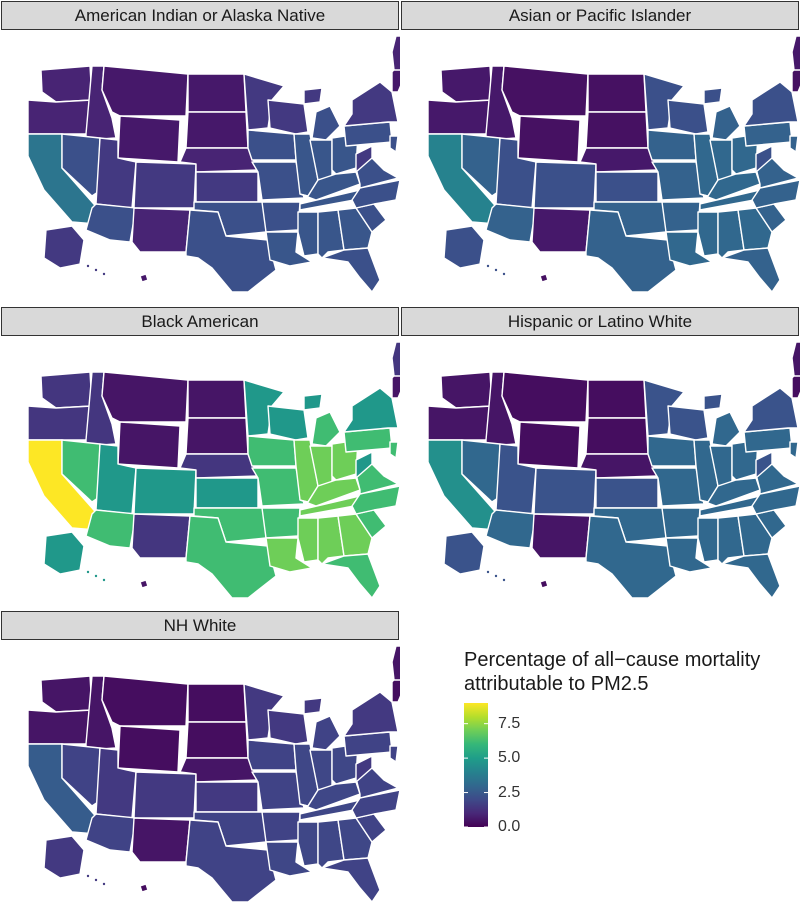  Describe the element at coordinates (612, 660) in the screenshot. I see `legend-title-line-1: Percentage of all−cause mortality` at that location.